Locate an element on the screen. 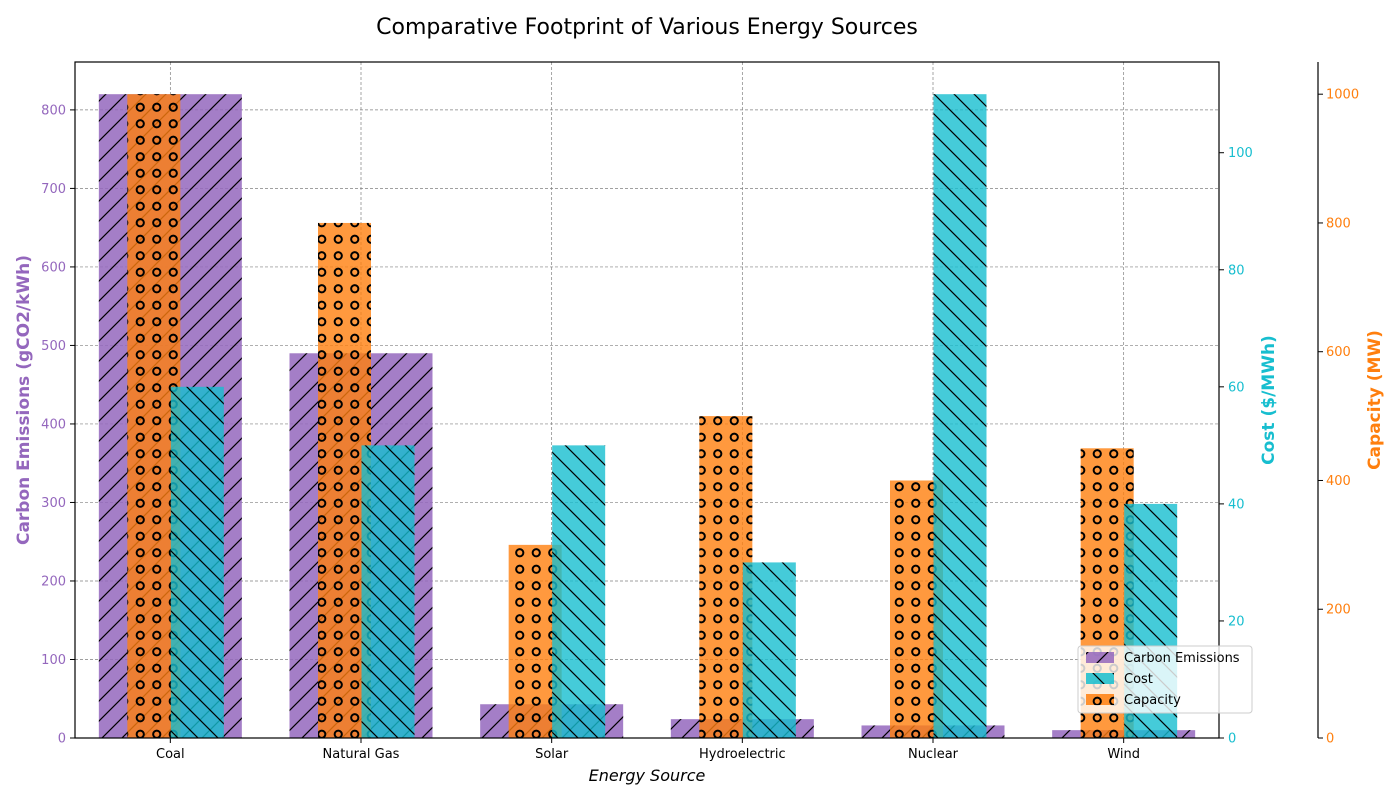 The width and height of the screenshot is (1400, 800). legend-swatch-hatch-capacity is located at coordinates (1100, 699).